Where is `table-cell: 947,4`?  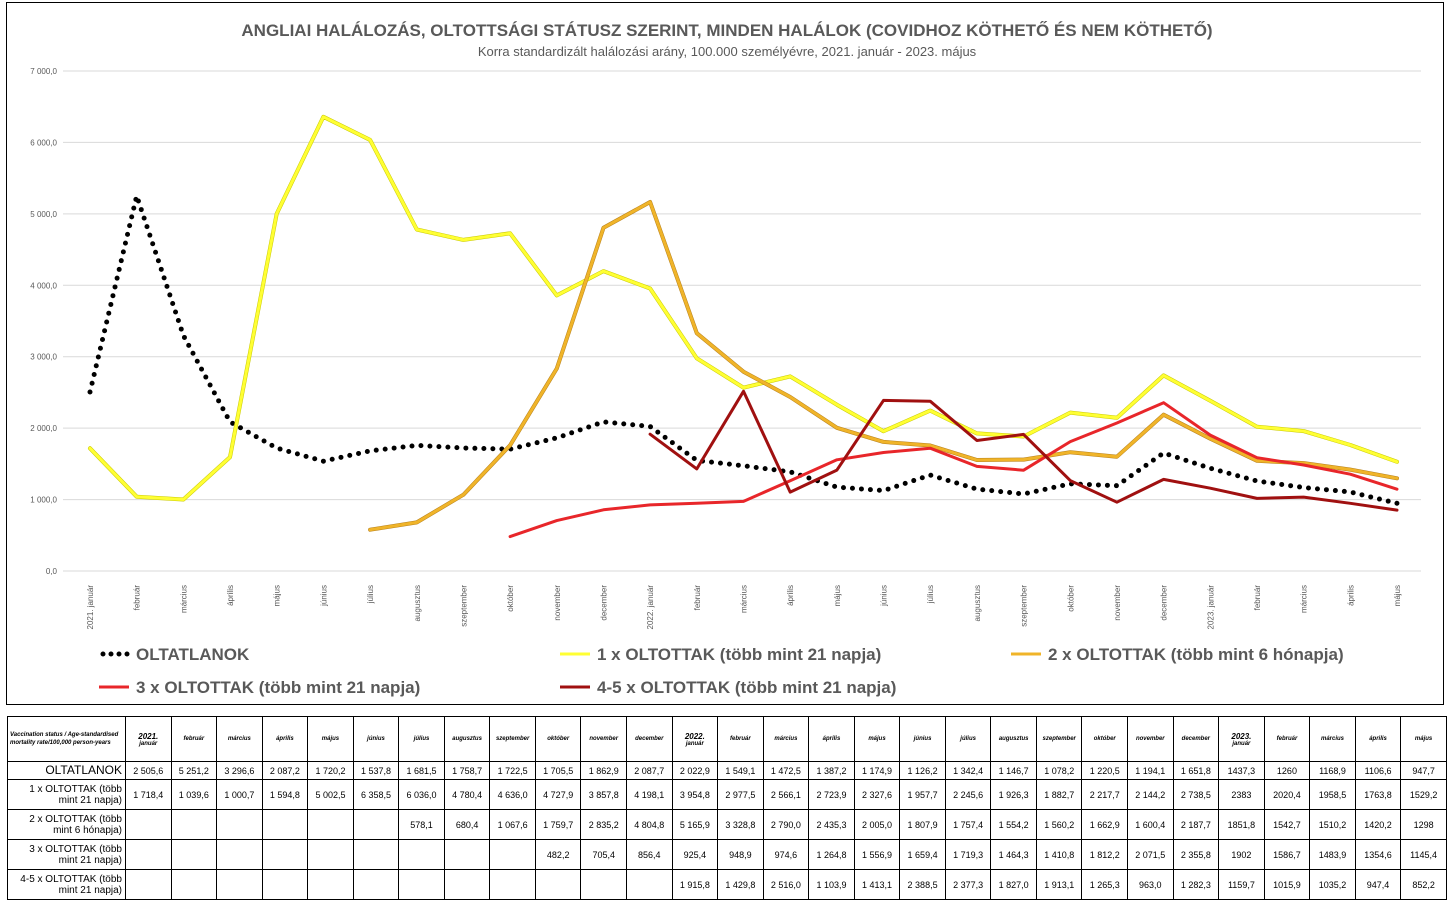
table-cell: 947,4 is located at coordinates (1378, 884).